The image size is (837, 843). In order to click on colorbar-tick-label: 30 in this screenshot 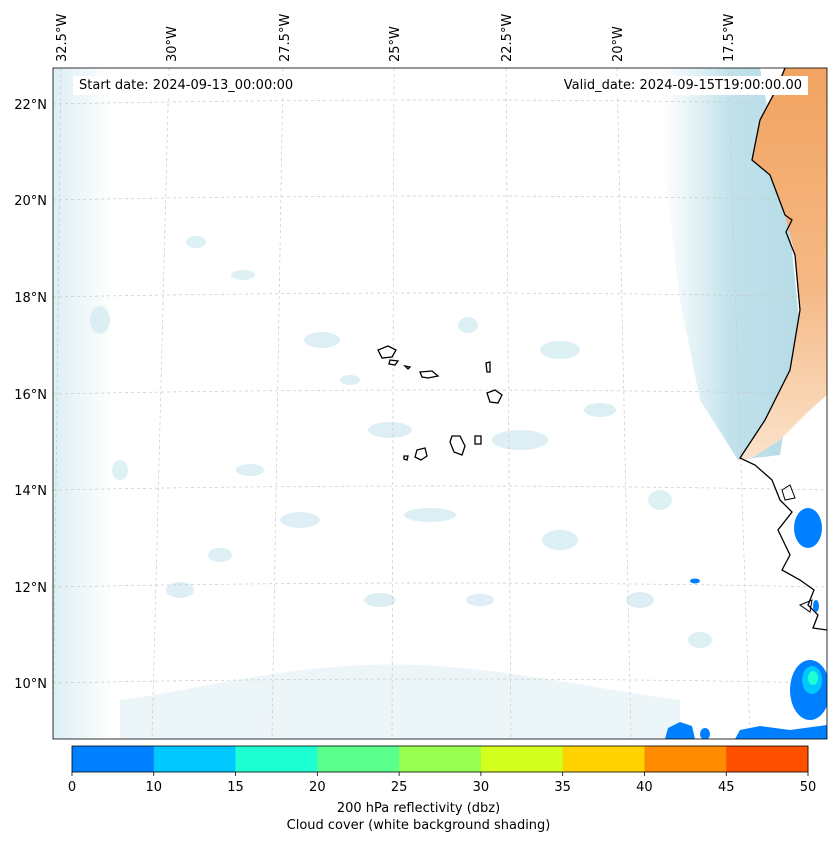, I will do `click(481, 787)`.